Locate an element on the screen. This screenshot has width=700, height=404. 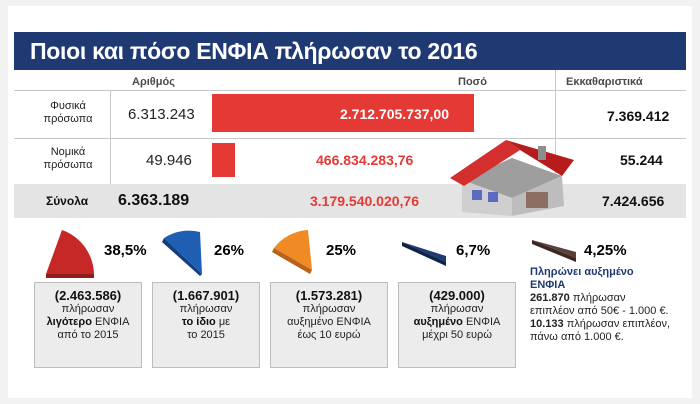
pct-label-3: 25% is located at coordinates (341, 250).